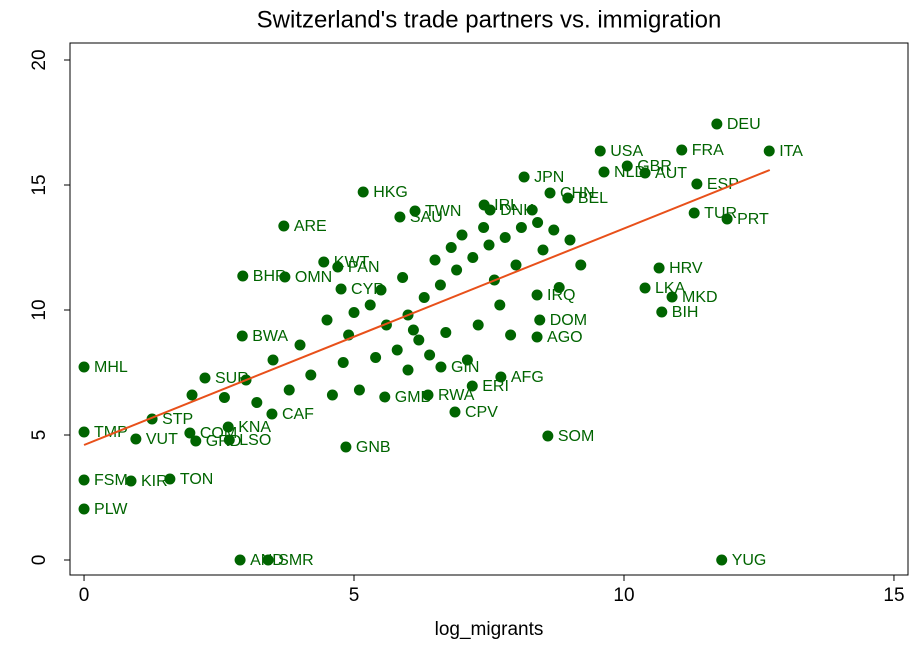 The width and height of the screenshot is (910, 648). I want to click on point-label: SOM, so click(576, 436).